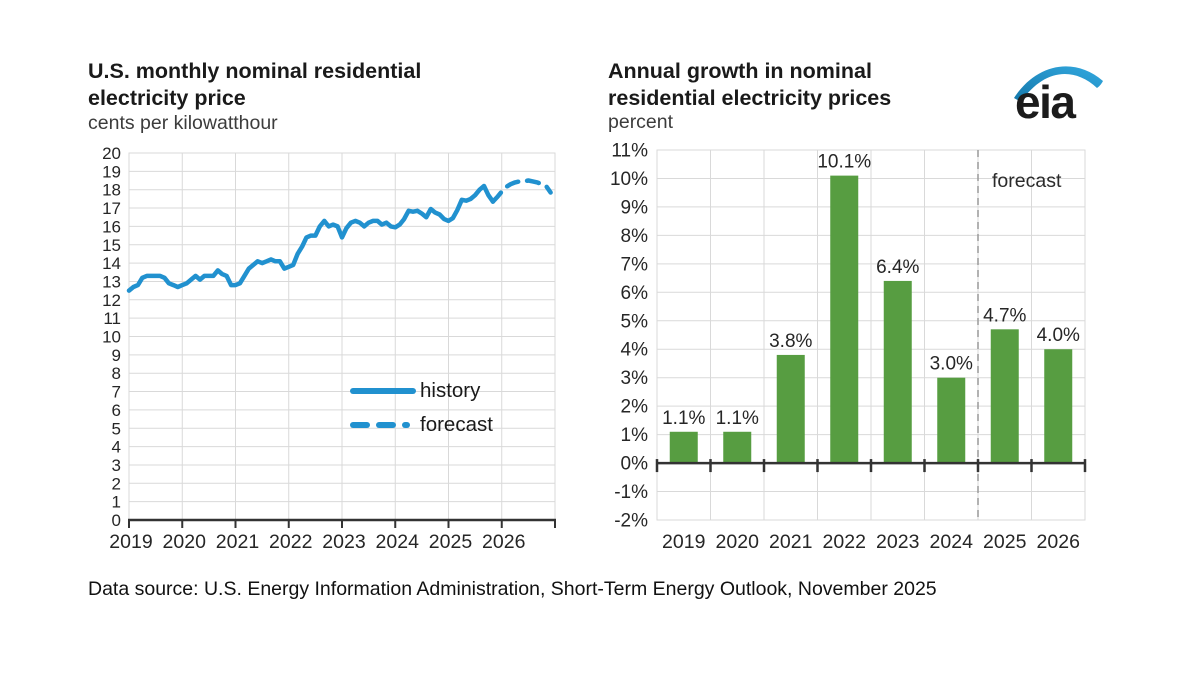 This screenshot has height=675, width=1200. Describe the element at coordinates (1004, 315) in the screenshot. I see `bar-value-label: 4.7%` at that location.